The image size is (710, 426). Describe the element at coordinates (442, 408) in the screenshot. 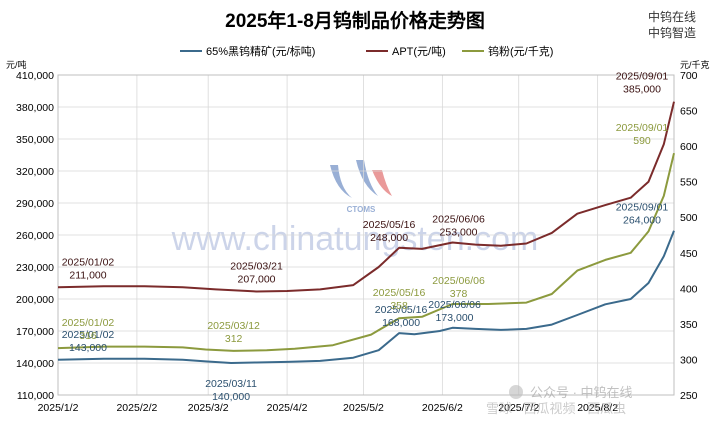

I see `x-tick-label: 2025/6/2` at that location.